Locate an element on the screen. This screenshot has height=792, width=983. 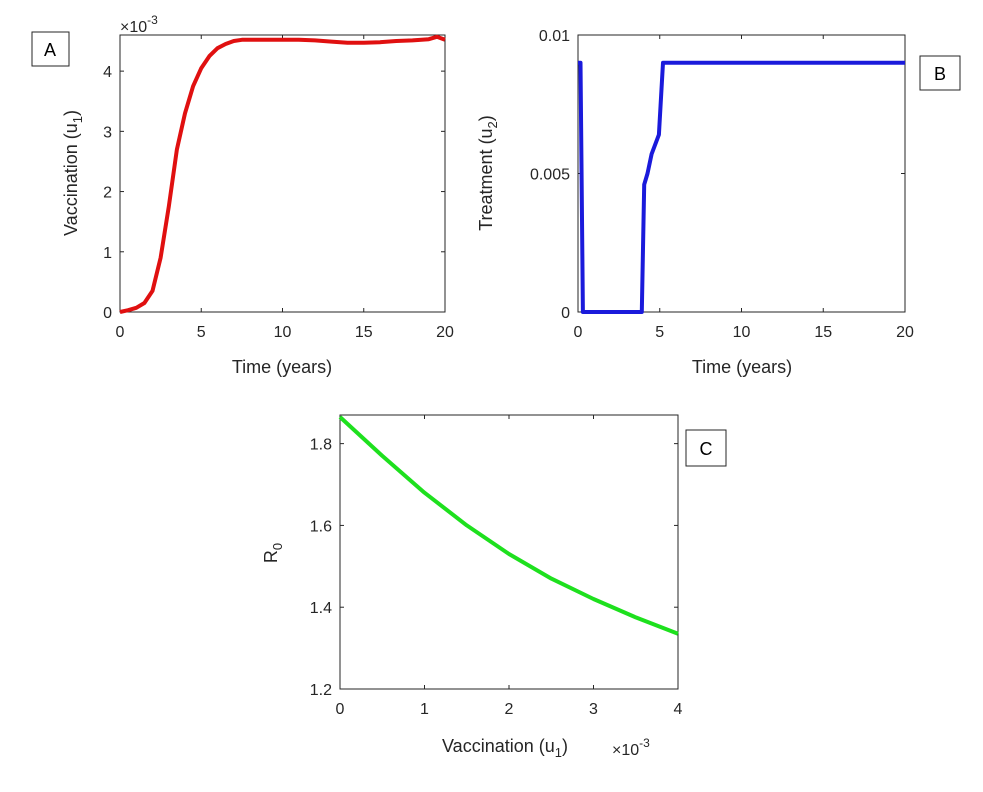
panel-b-label: B is located at coordinates (940, 74).